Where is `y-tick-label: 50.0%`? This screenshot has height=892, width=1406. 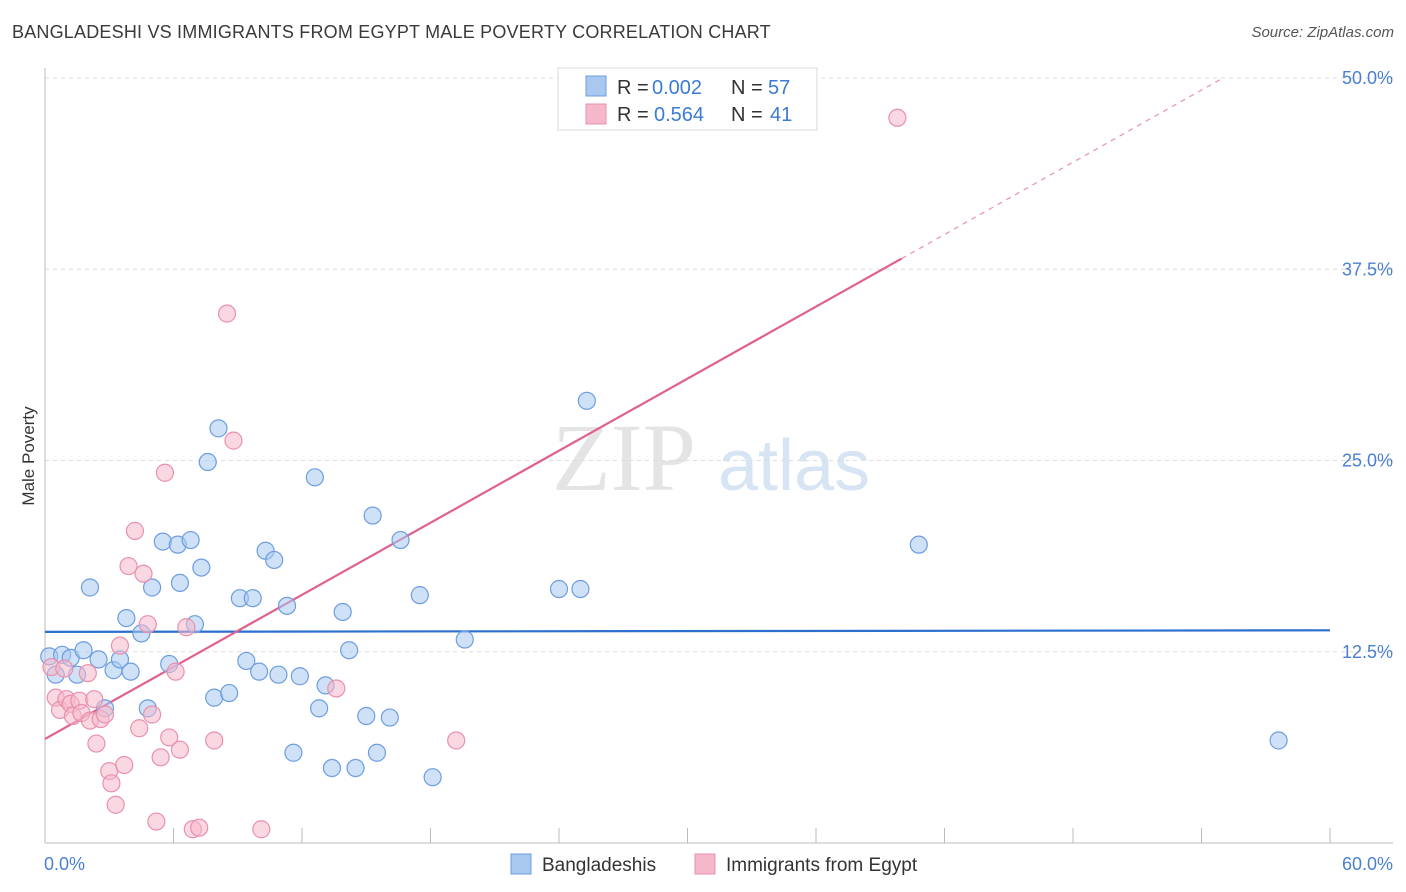
y-tick-label: 50.0% is located at coordinates (1367, 78).